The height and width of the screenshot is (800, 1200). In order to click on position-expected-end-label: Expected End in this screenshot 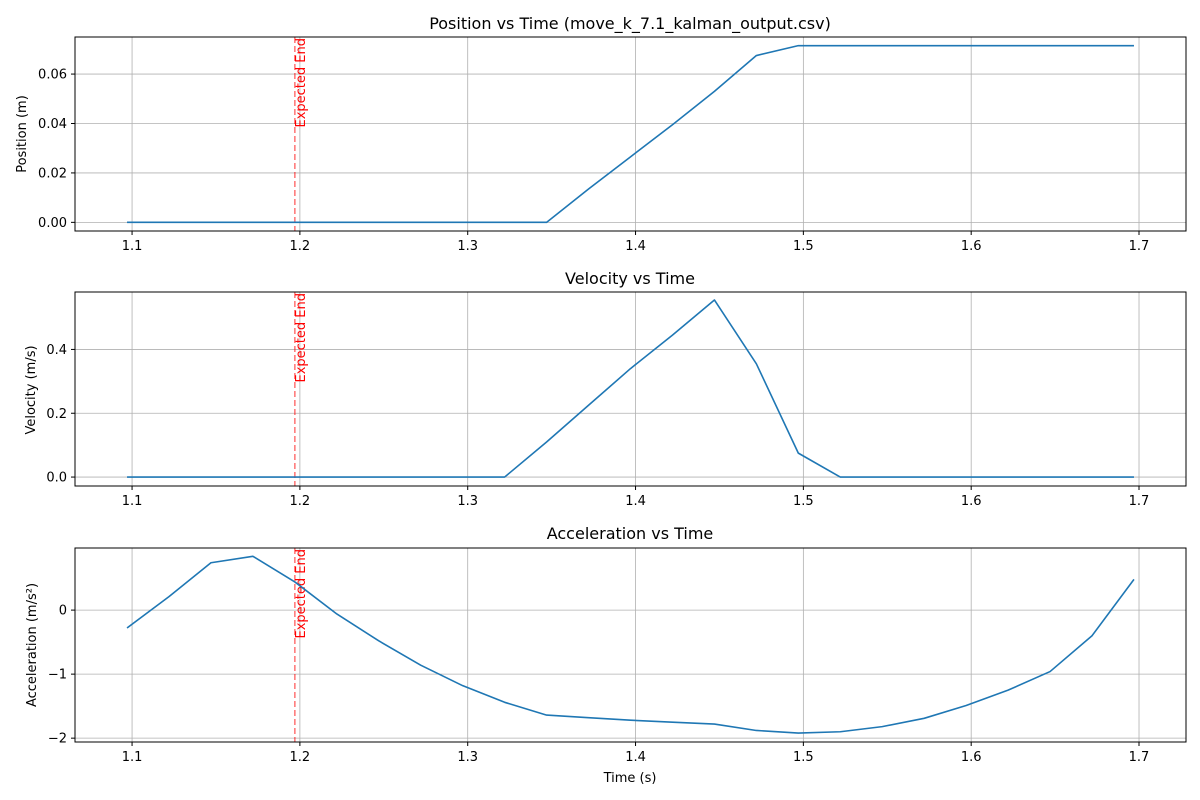, I will do `click(301, 83)`.